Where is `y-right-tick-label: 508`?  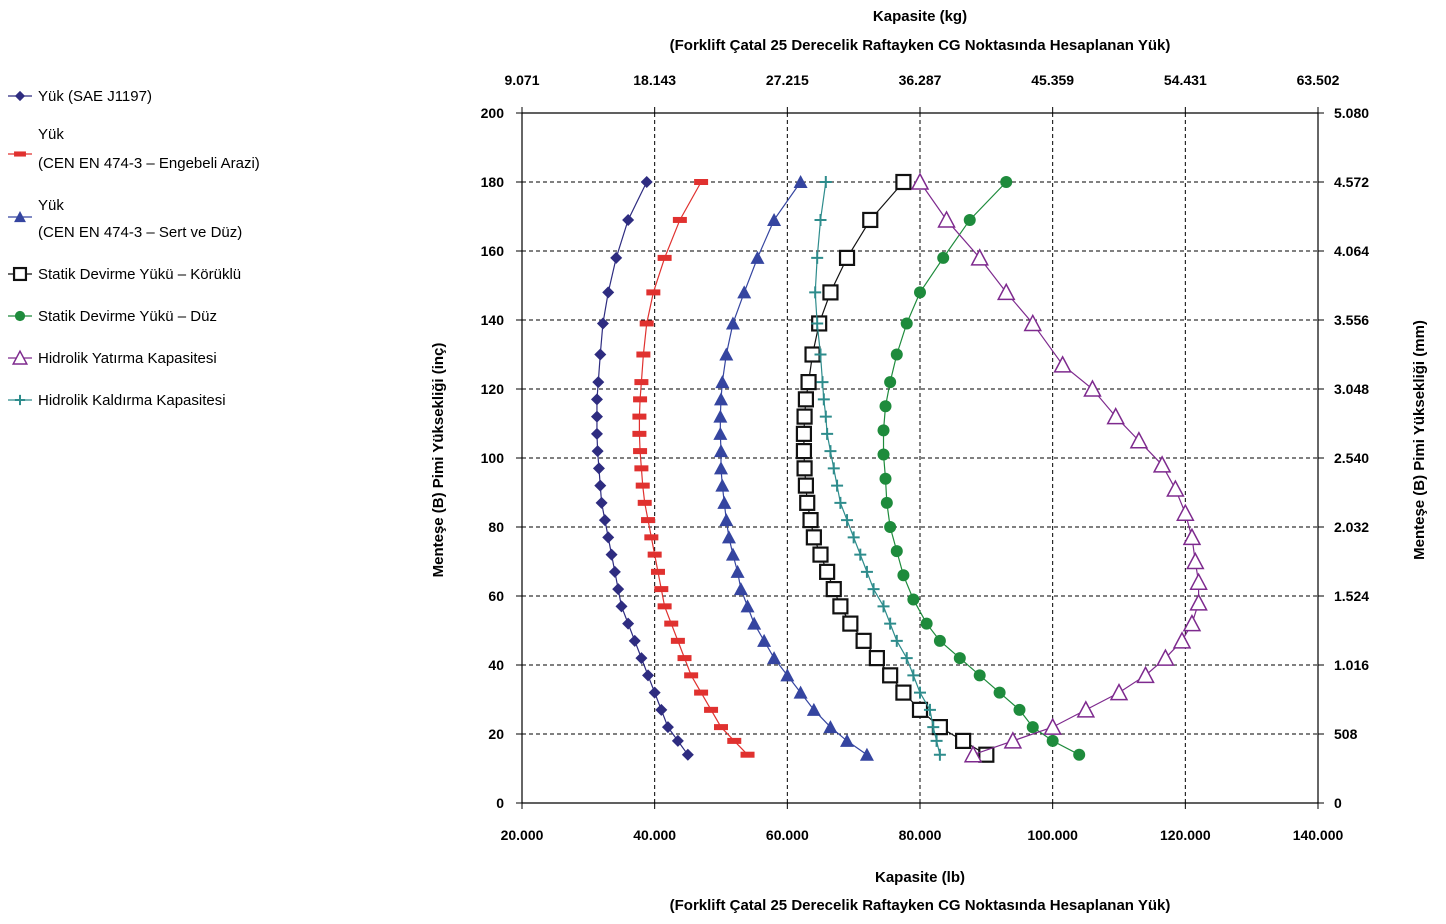
y-right-tick-label: 508 is located at coordinates (1346, 734).